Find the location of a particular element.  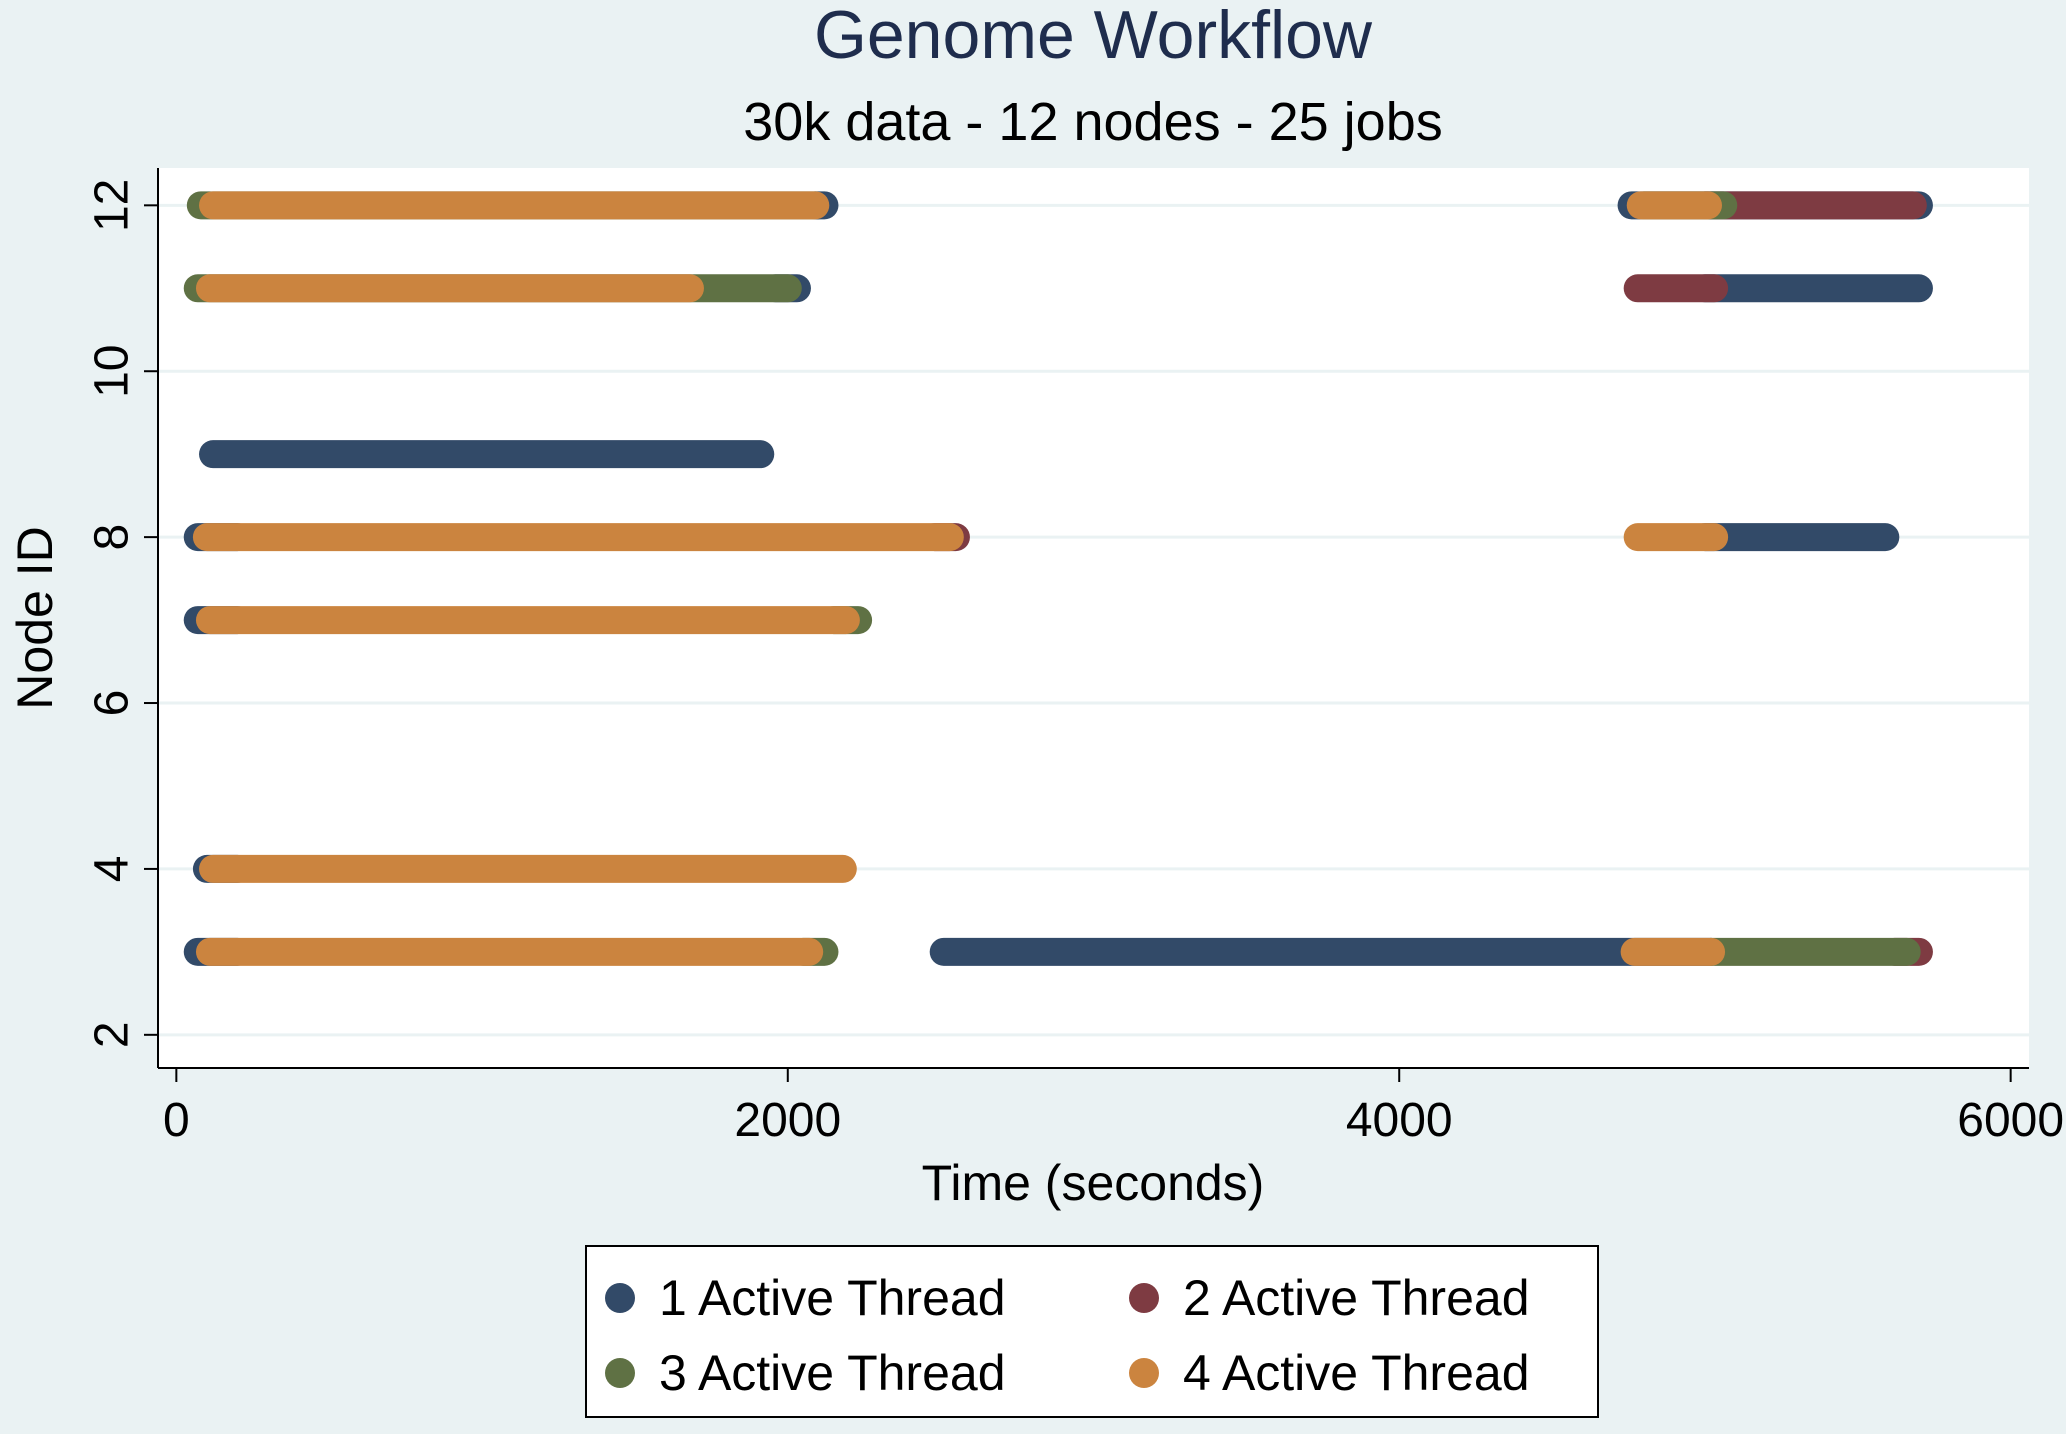

legend-item-1-thread: 1 Active Thread is located at coordinates (805, 1298).